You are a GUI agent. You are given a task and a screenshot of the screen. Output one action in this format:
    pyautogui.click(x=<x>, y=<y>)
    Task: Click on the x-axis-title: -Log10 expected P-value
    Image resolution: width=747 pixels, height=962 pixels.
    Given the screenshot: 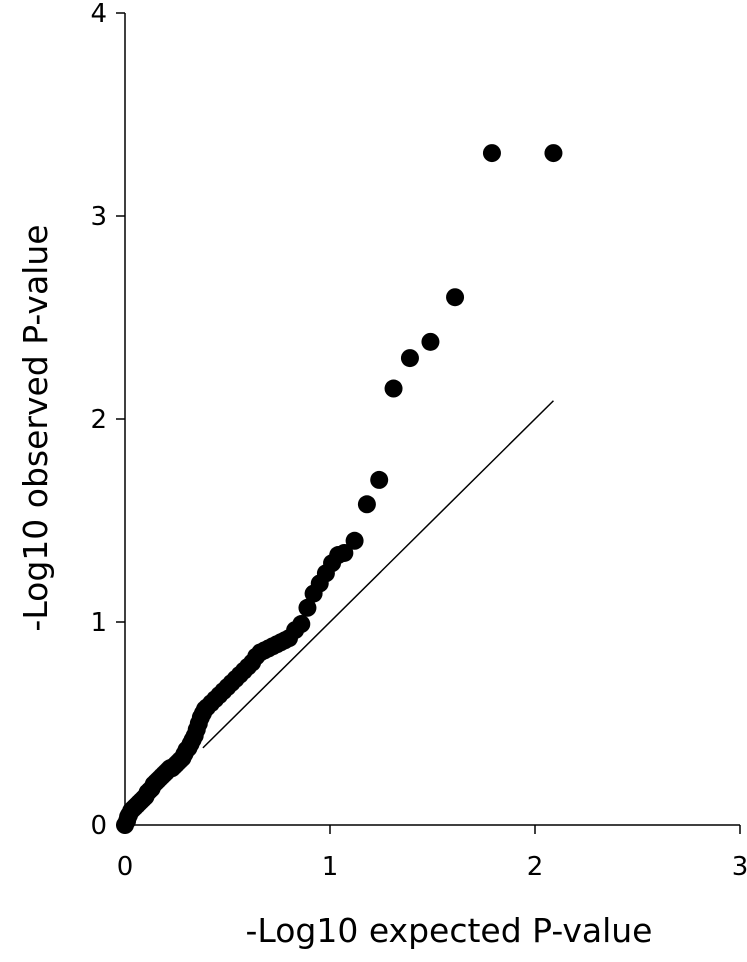 What is the action you would take?
    pyautogui.click(x=449, y=930)
    